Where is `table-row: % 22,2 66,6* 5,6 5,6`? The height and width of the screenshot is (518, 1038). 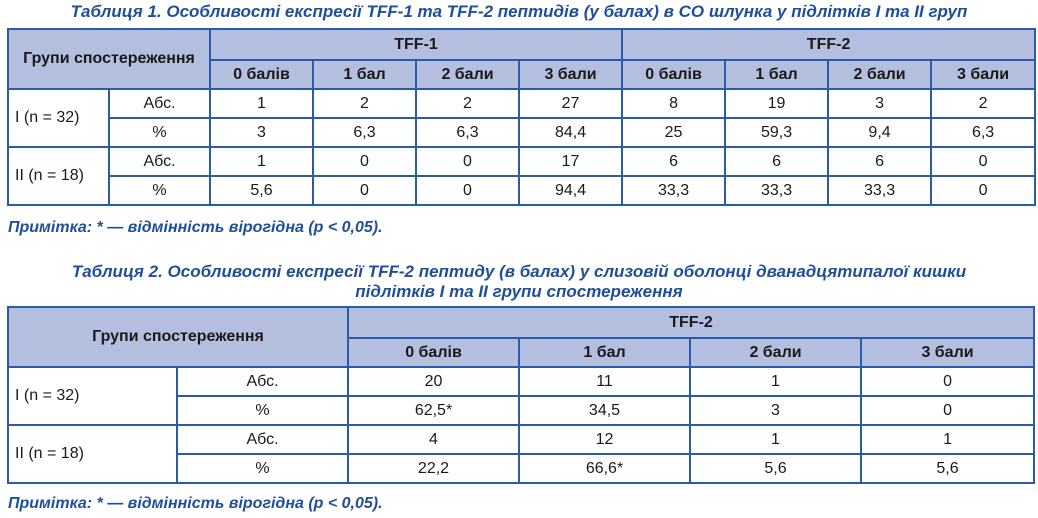
table-row: % 22,2 66,6* 5,6 5,6 is located at coordinates (522, 468).